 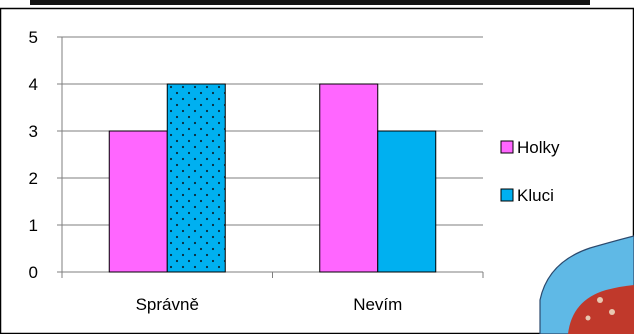 I want to click on x-category-labels: Správně Nevím, so click(x=269, y=304).